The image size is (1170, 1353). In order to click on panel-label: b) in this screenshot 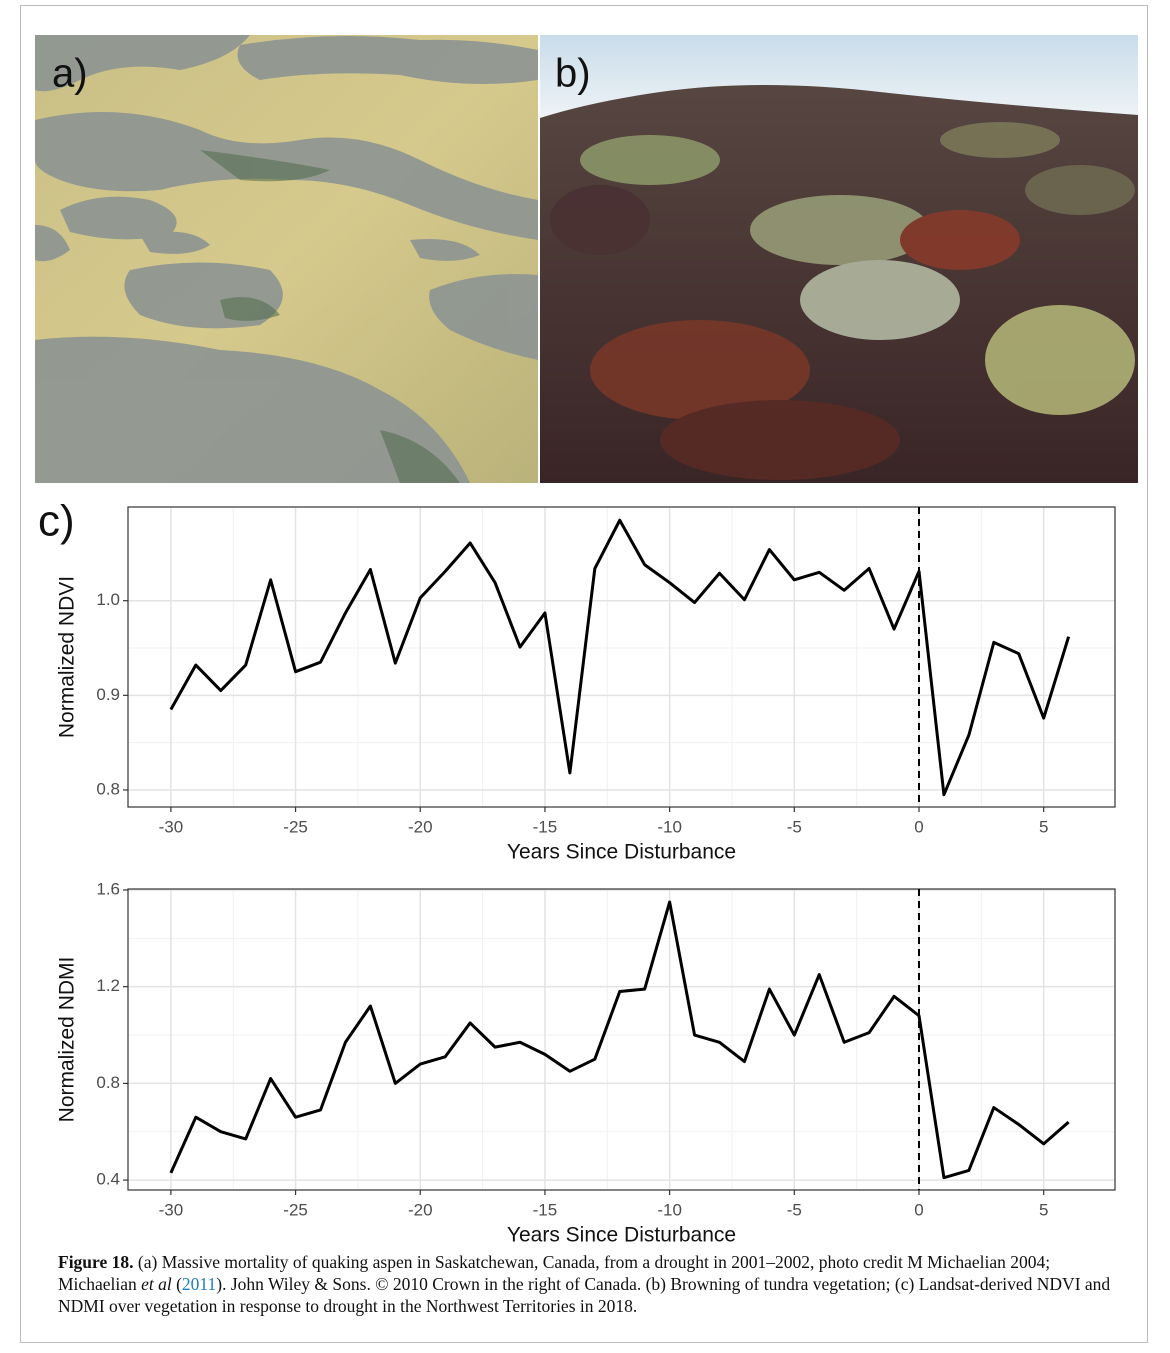, I will do `click(573, 74)`.